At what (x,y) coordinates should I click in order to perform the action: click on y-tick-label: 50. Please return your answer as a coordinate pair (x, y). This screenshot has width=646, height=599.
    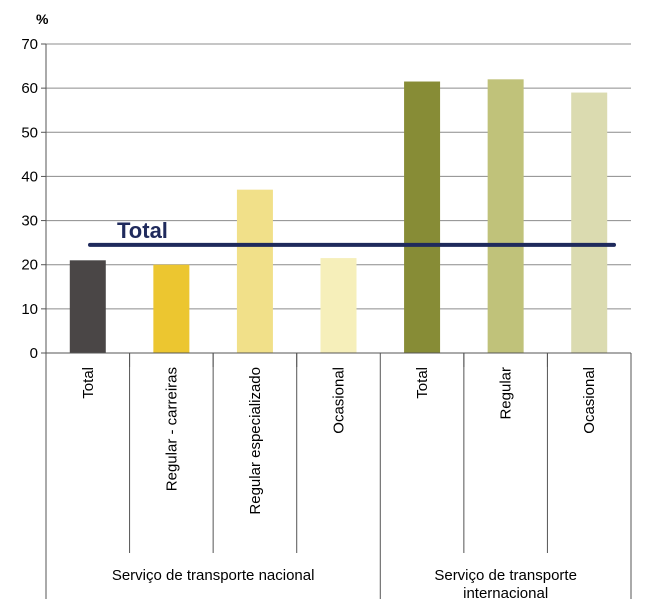
    Looking at the image, I should click on (29, 132).